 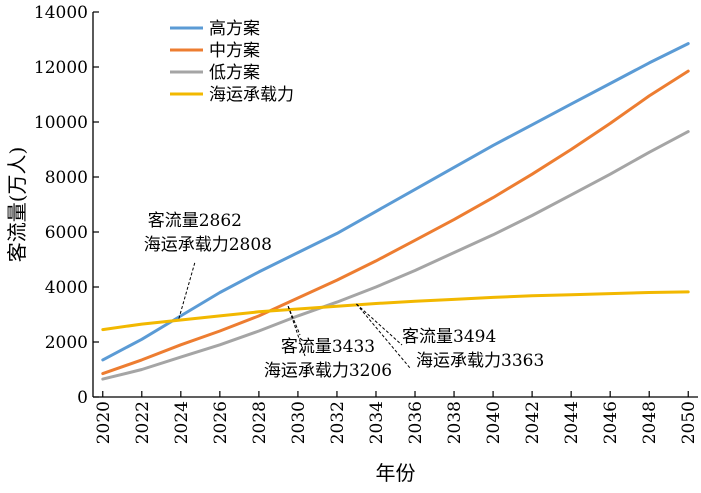 I want to click on x-tick-label: 2020, so click(x=104, y=422).